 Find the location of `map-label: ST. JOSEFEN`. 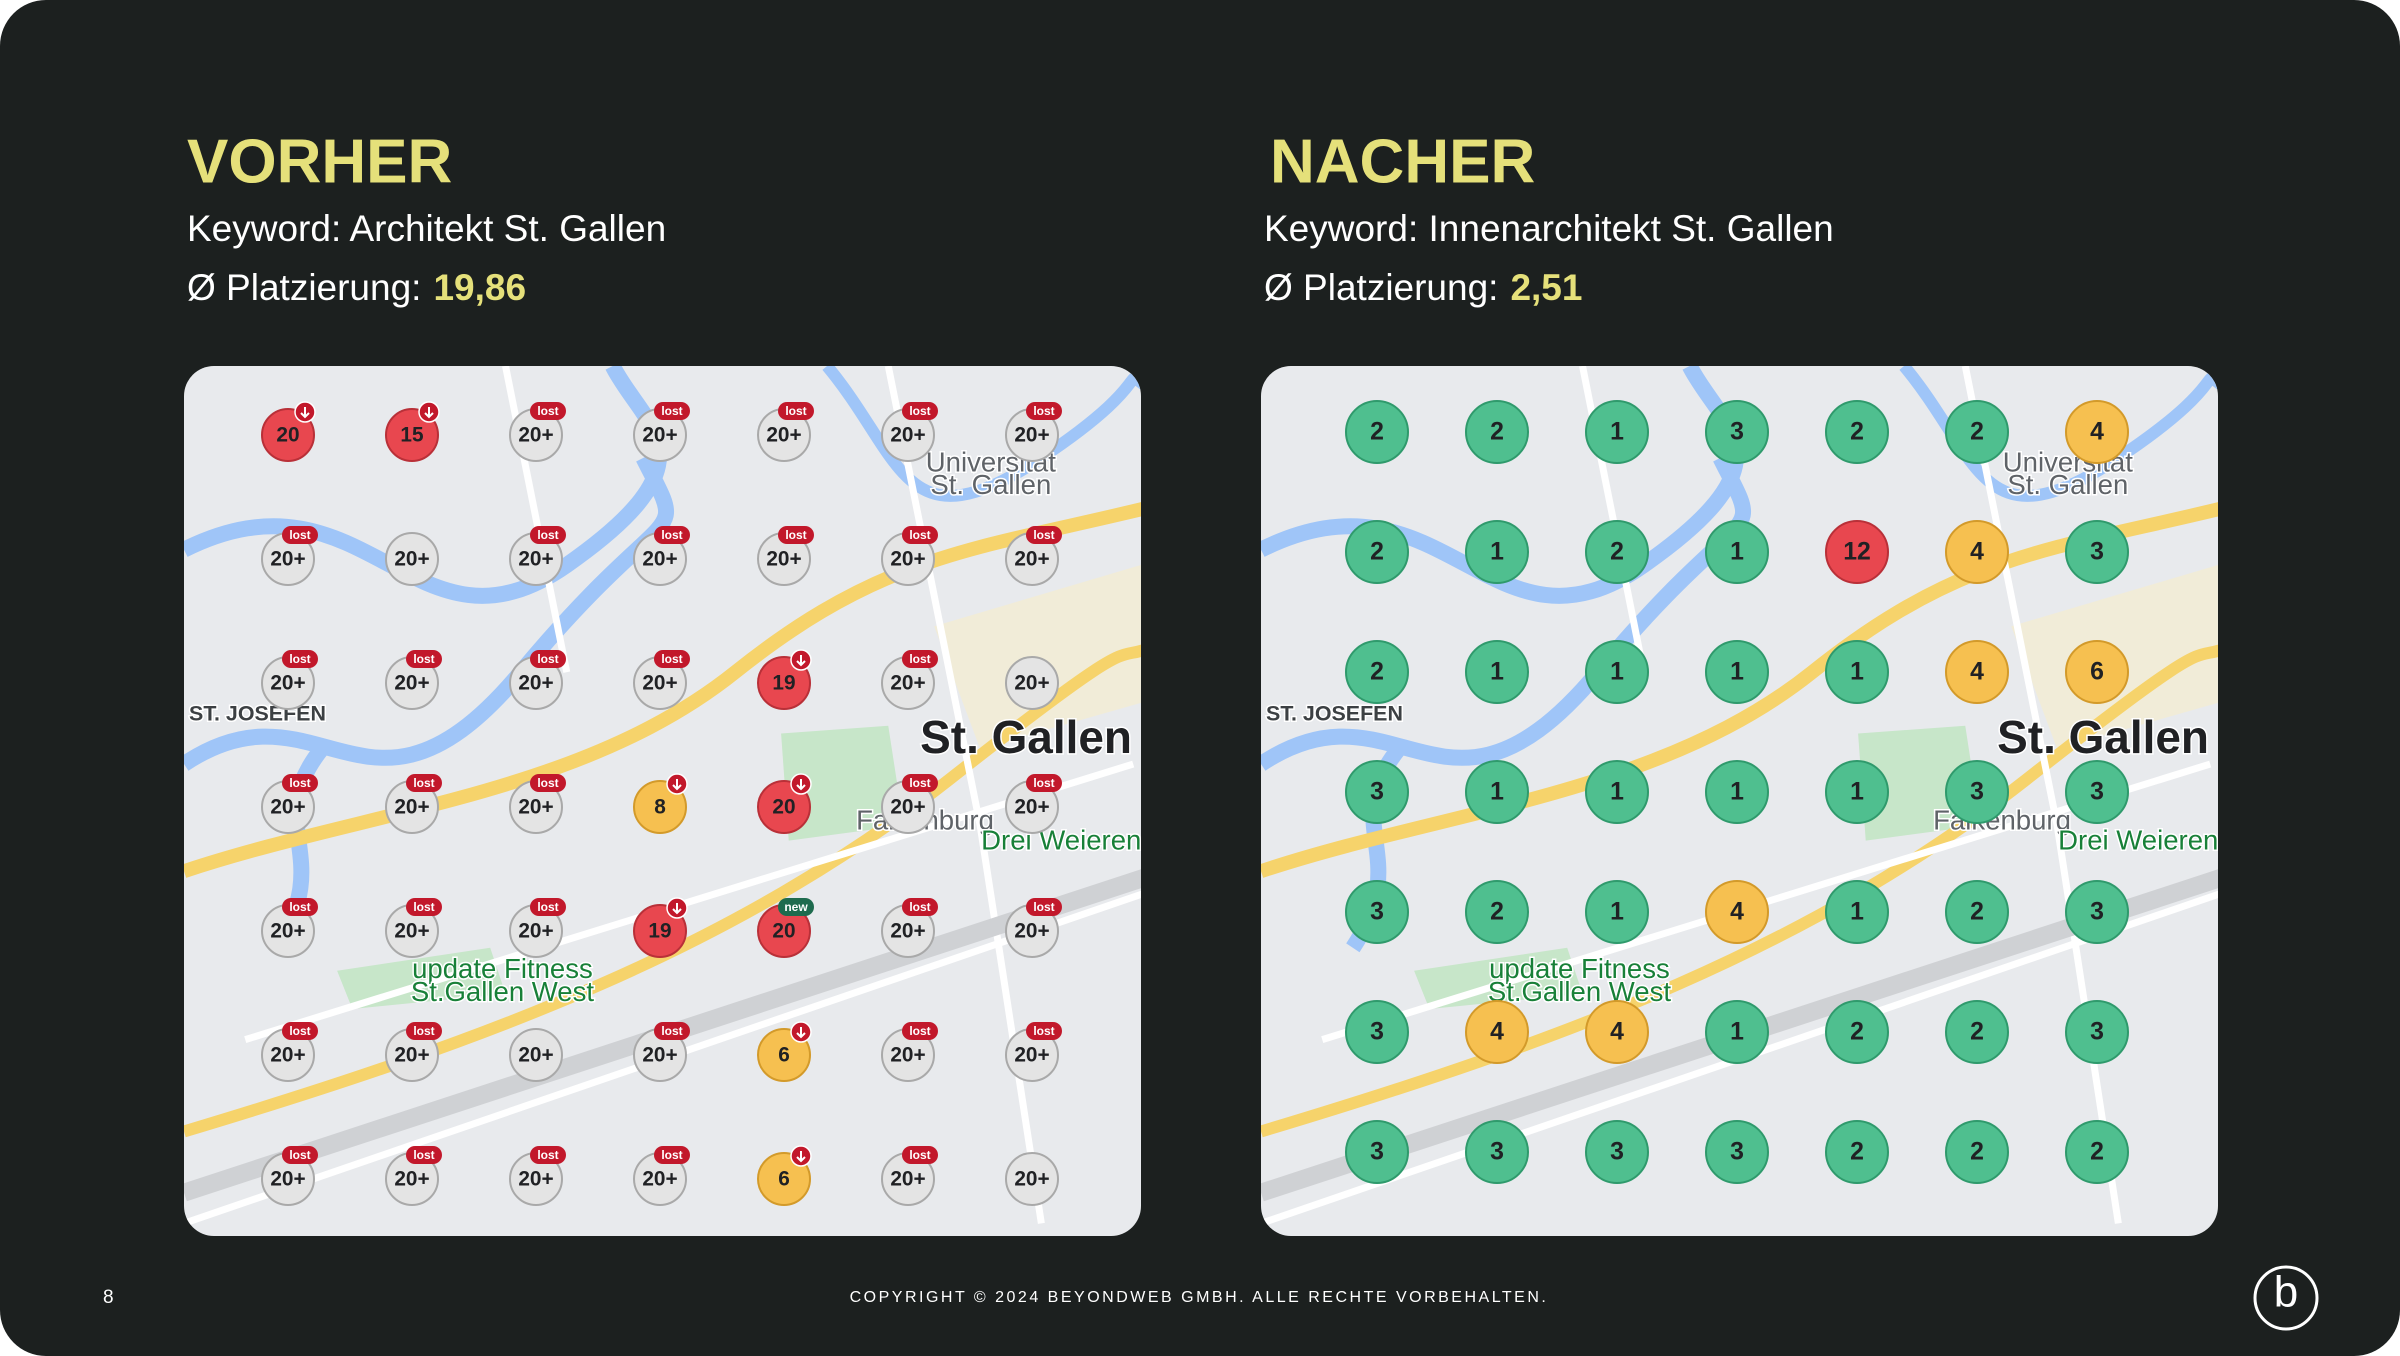

map-label: ST. JOSEFEN is located at coordinates (257, 714).